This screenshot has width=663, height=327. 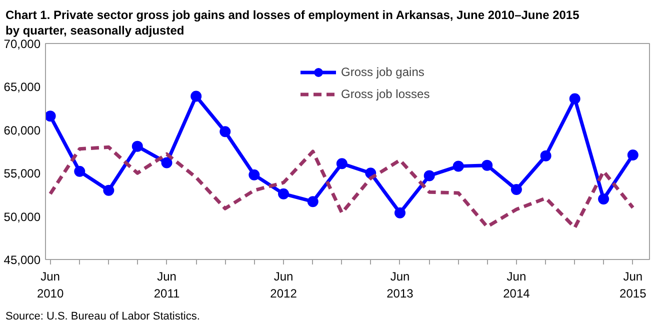 I want to click on chart-title: Chart 1. Private sector gross job gains and losses of employment in Arkansas, June 2010–June 2015 by quarter, seasonally adjusted, so click(x=293, y=23).